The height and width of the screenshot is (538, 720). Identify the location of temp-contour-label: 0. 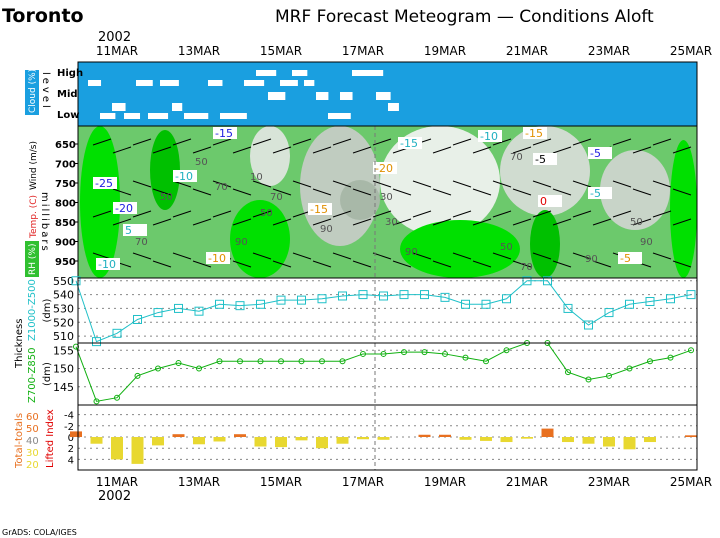
(543, 201).